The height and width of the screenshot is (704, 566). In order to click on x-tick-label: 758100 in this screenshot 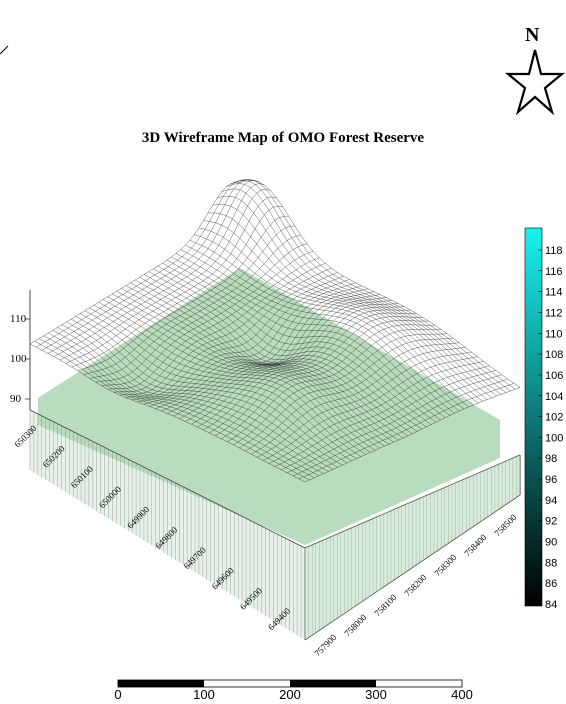, I will do `click(385, 605)`.